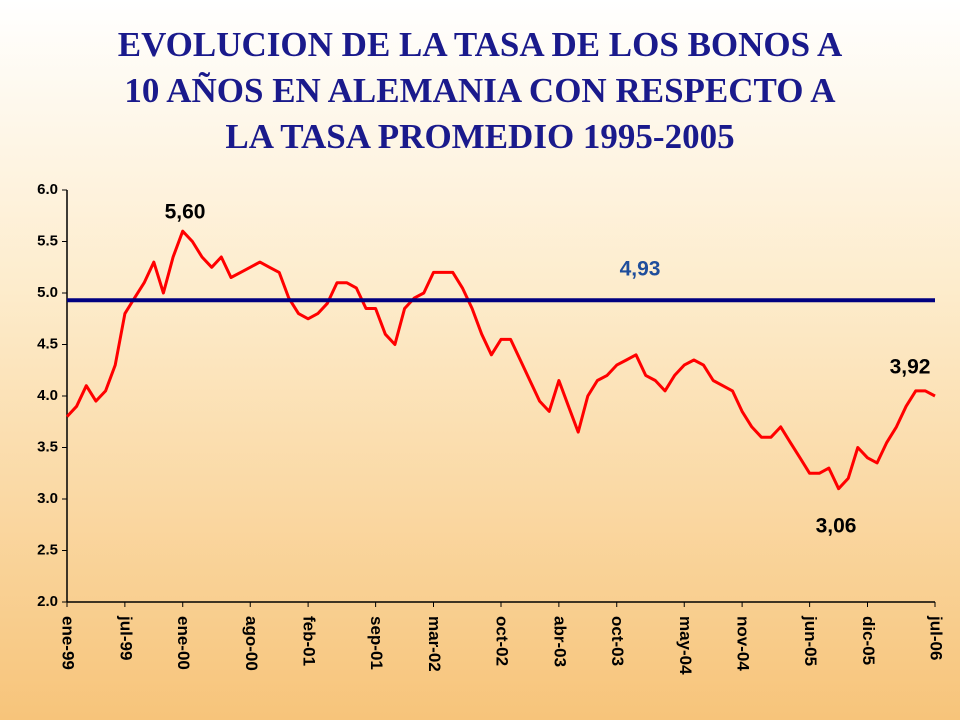  I want to click on x-tick-label: mar-02, so click(434, 644).